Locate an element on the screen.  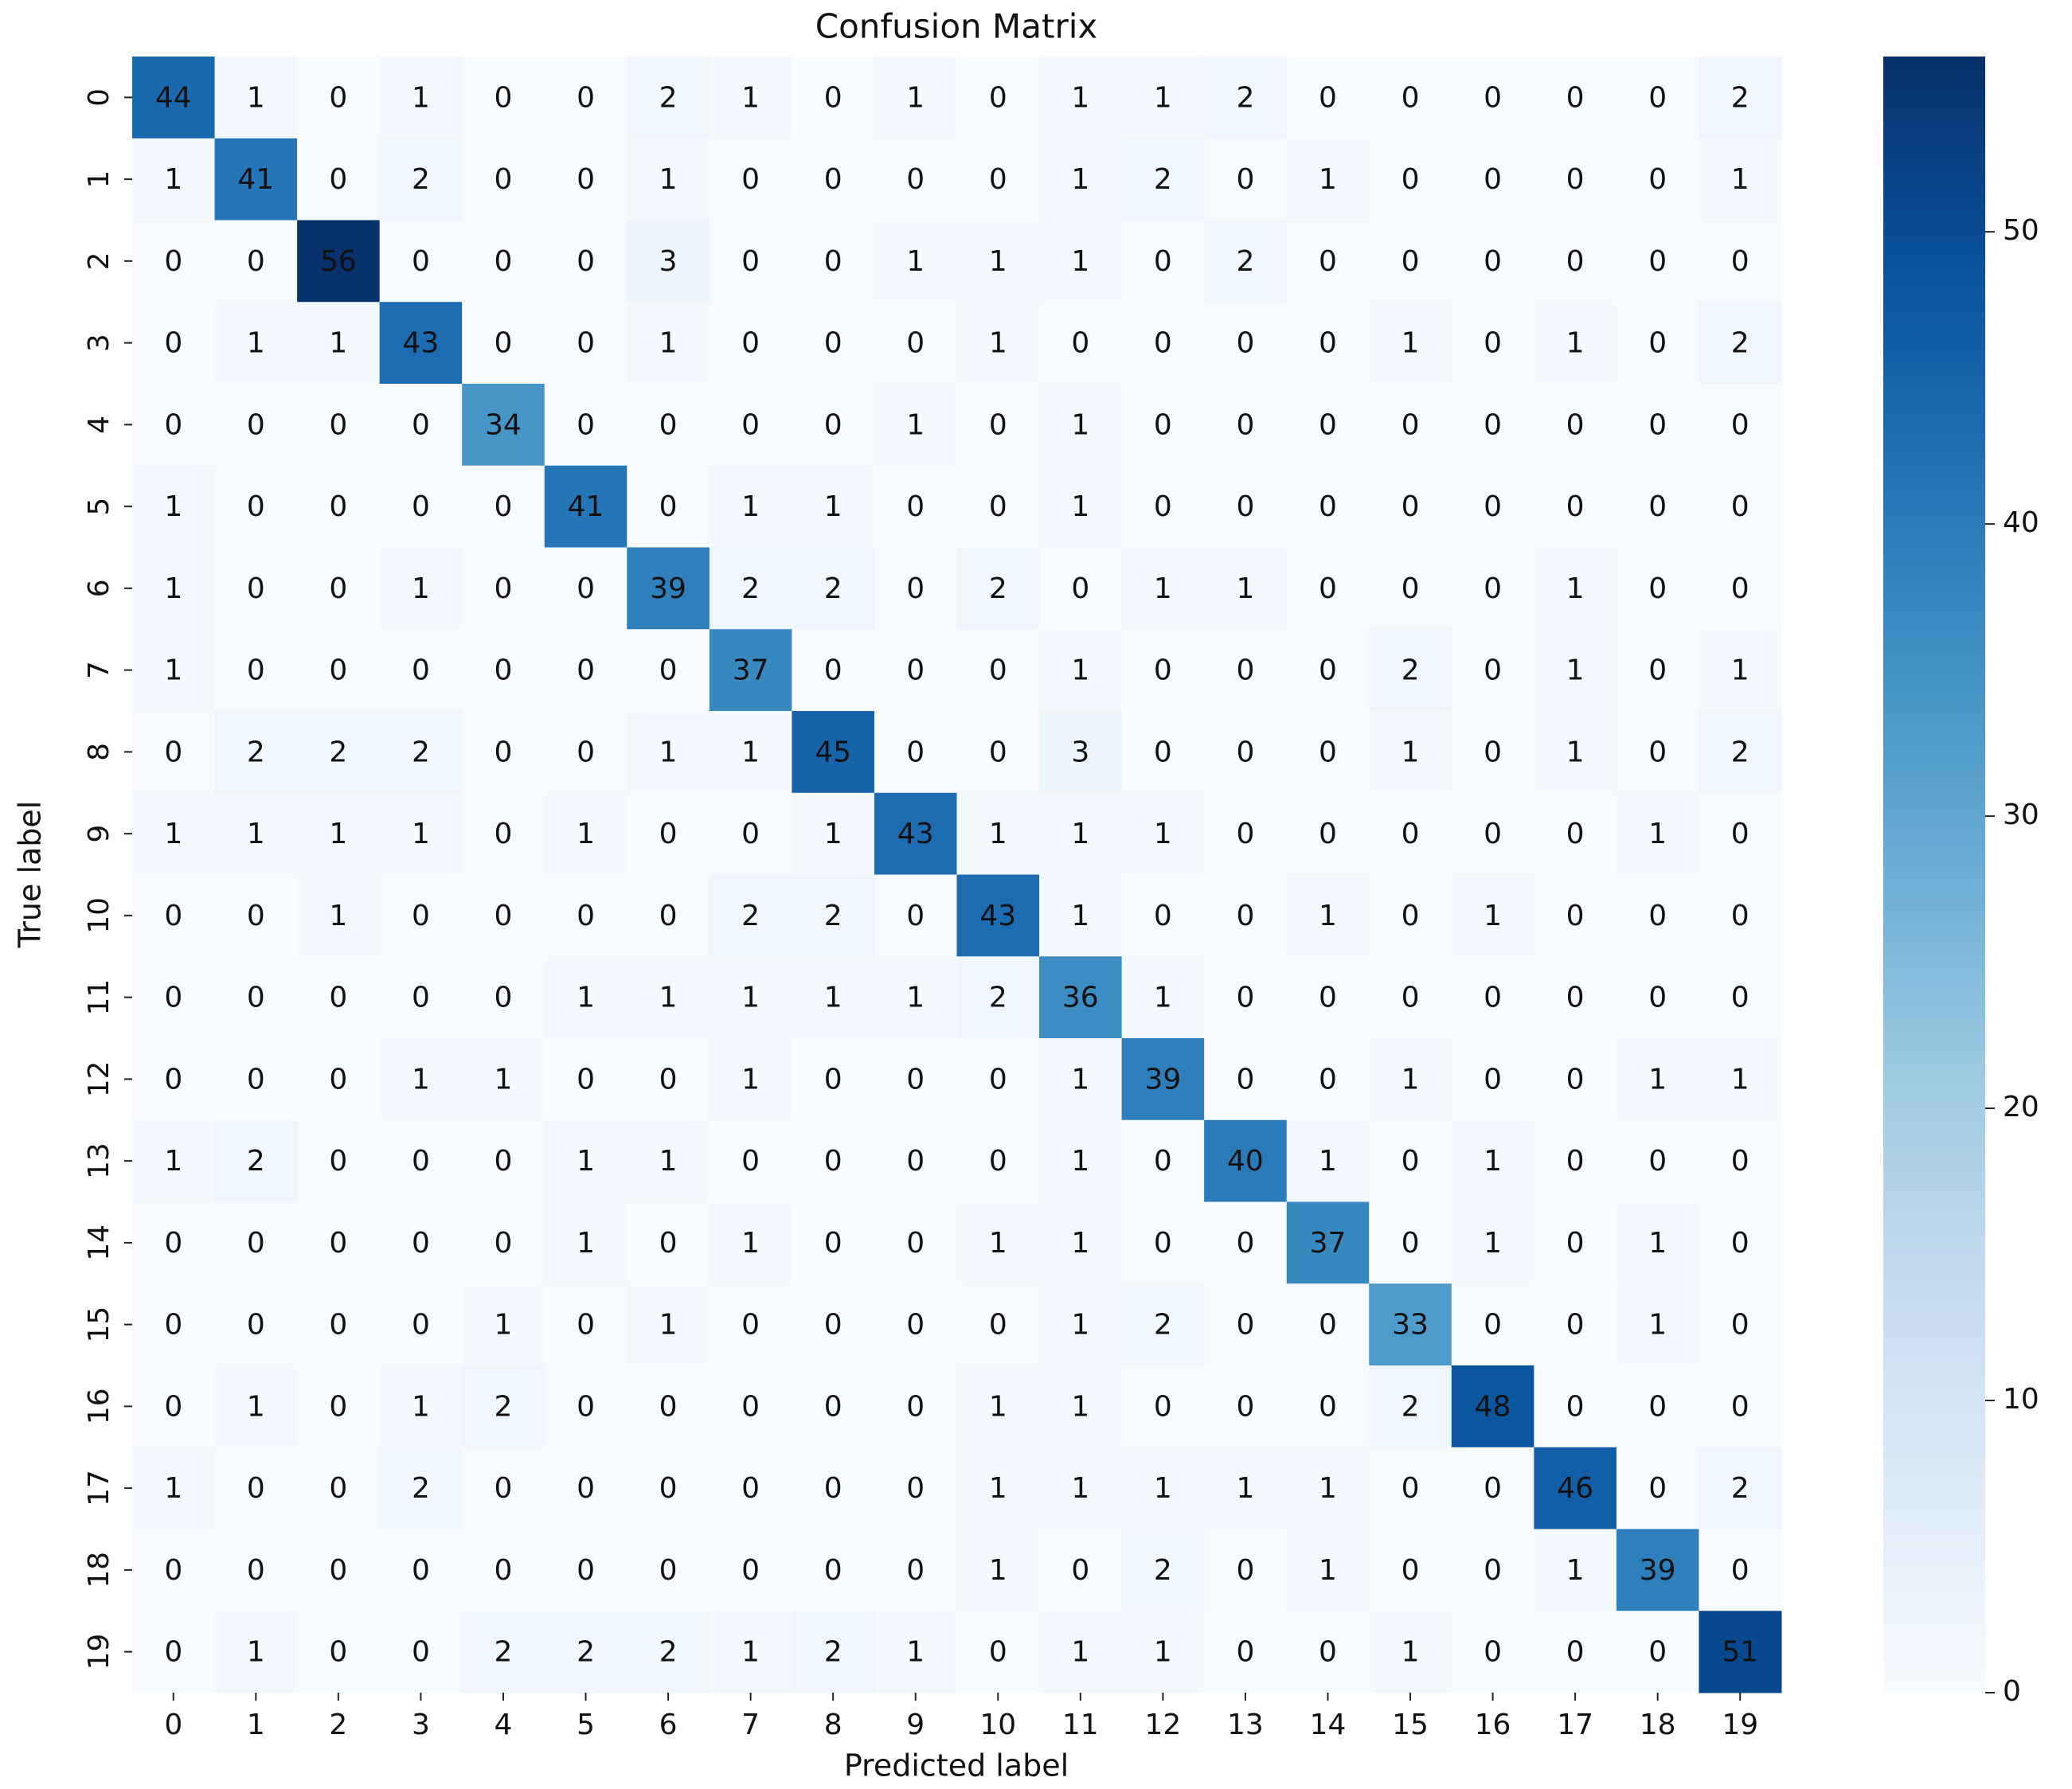
y-tick-label: 6 is located at coordinates (99, 588).